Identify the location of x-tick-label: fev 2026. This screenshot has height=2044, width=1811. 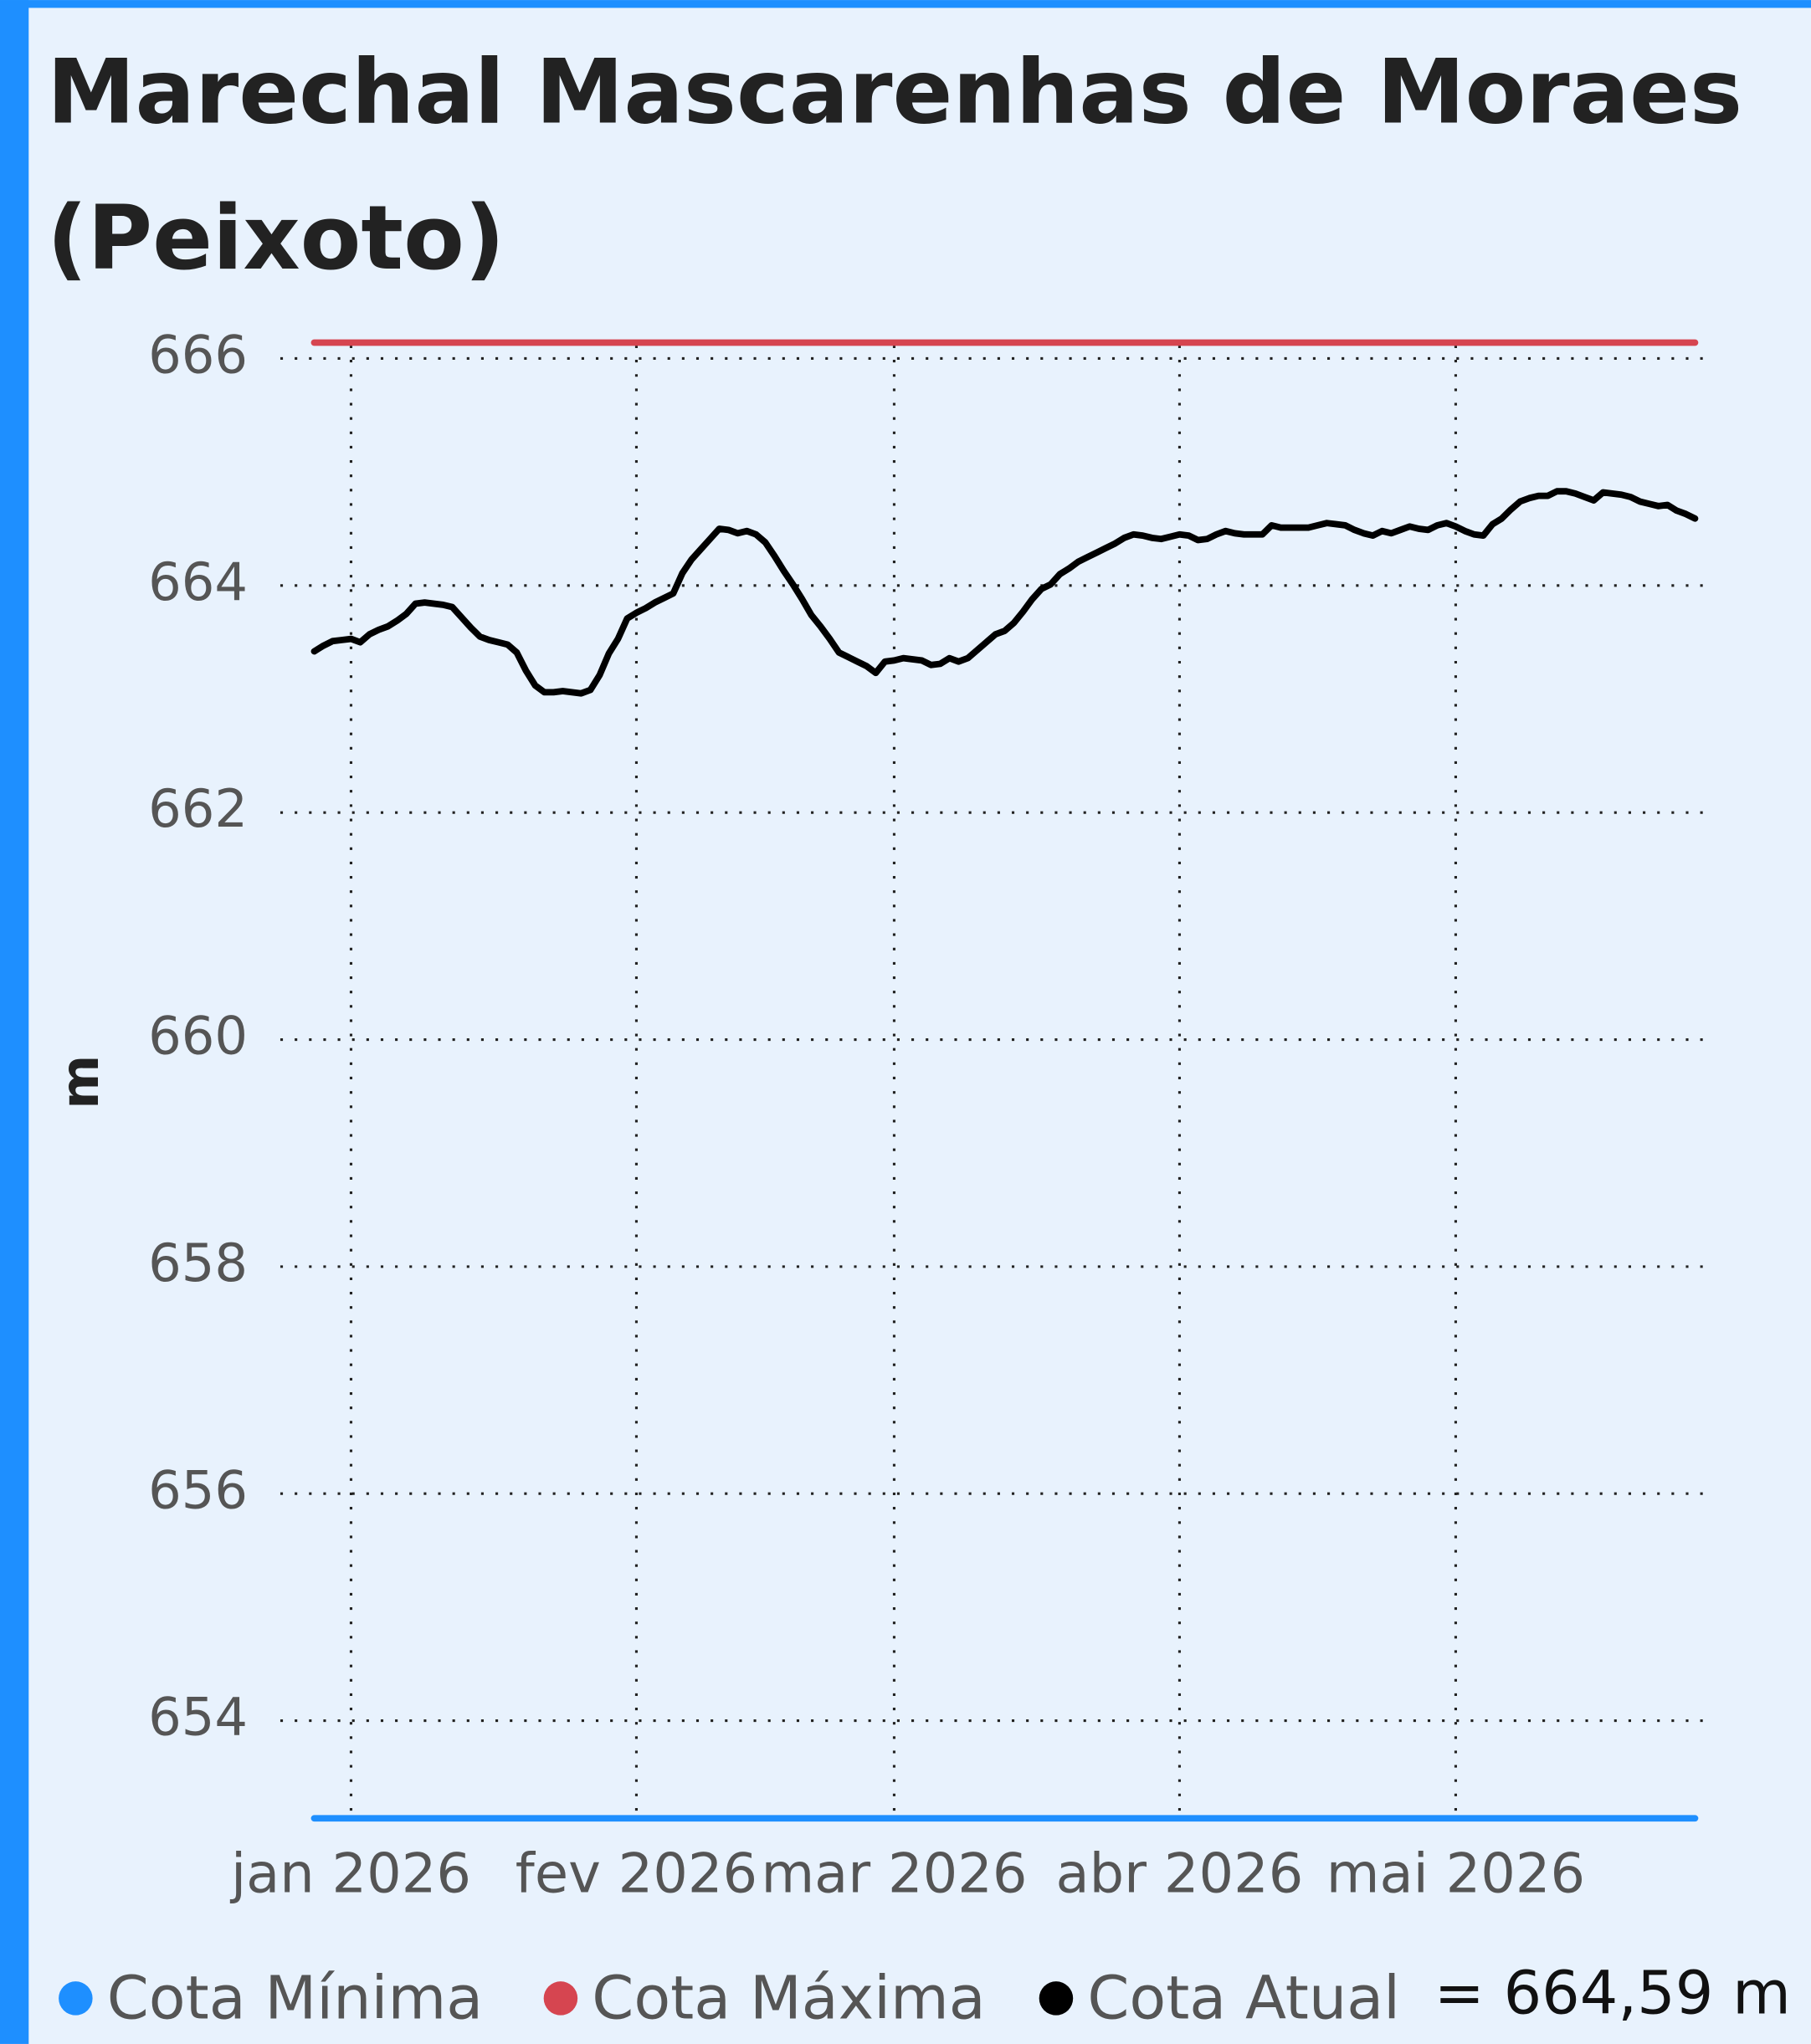
(636, 1874).